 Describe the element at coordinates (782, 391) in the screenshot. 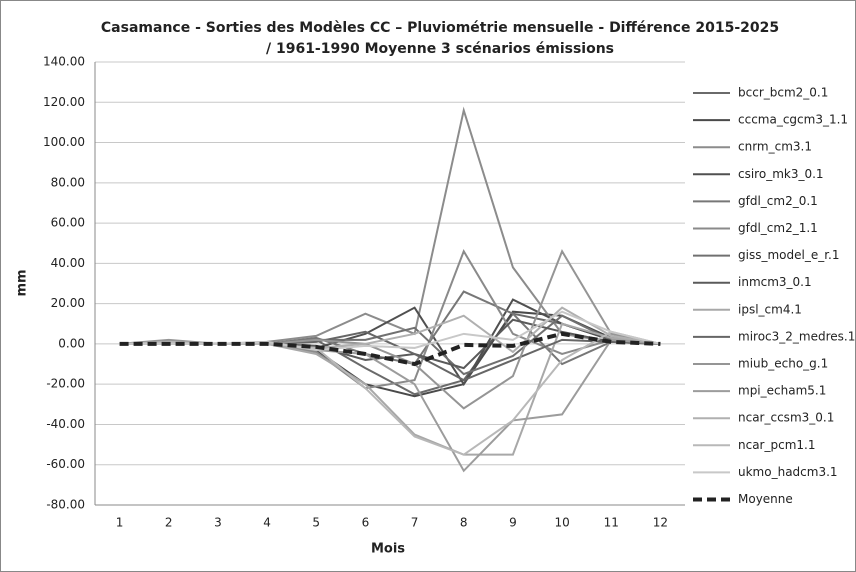

I see `legend-label: mpi_echam5.1` at that location.